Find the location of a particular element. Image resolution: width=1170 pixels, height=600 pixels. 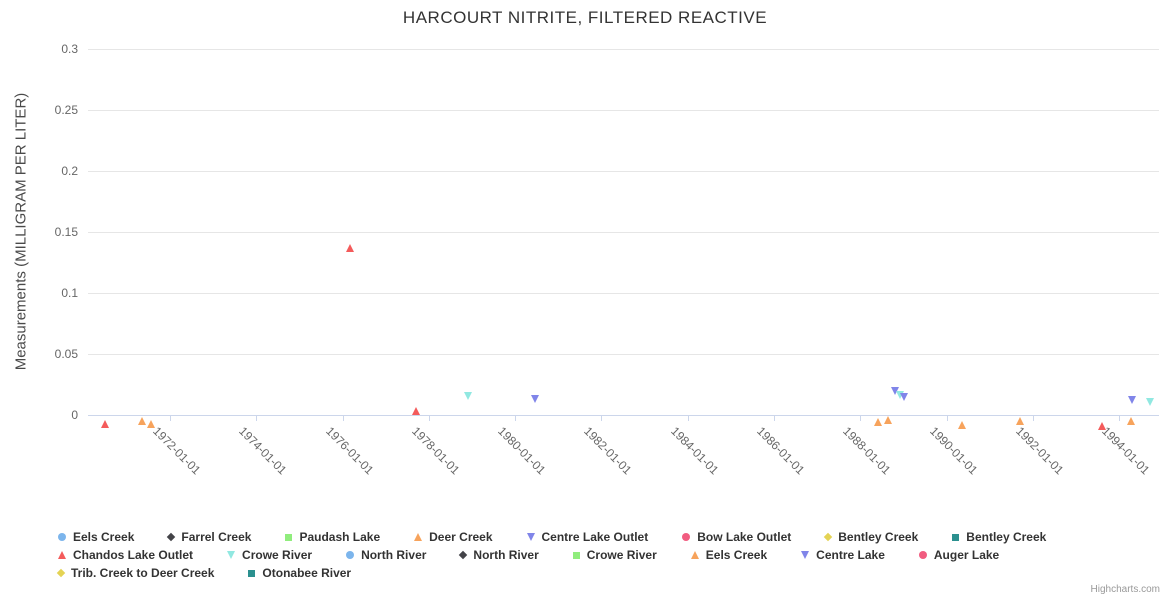

highcharts-credit: Highcharts.com is located at coordinates (1125, 589).